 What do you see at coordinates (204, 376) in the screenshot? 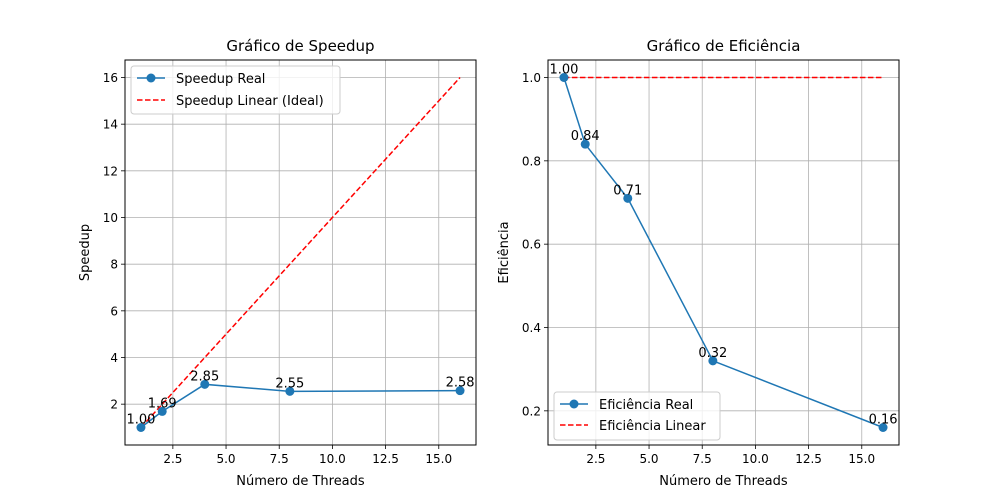
I see `speedup-data-label: 2.85` at bounding box center [204, 376].